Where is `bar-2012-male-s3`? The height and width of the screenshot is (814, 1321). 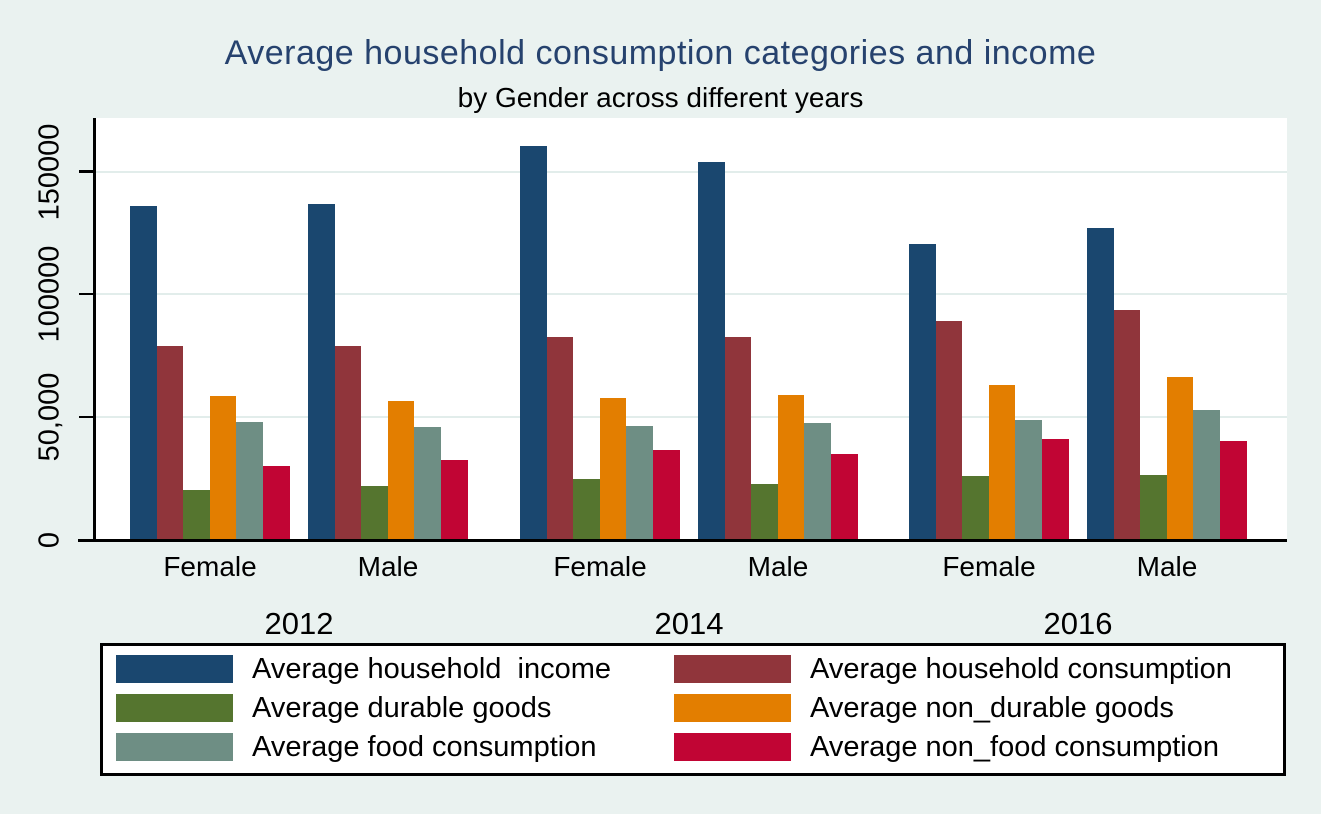
bar-2012-male-s3 is located at coordinates (401, 470).